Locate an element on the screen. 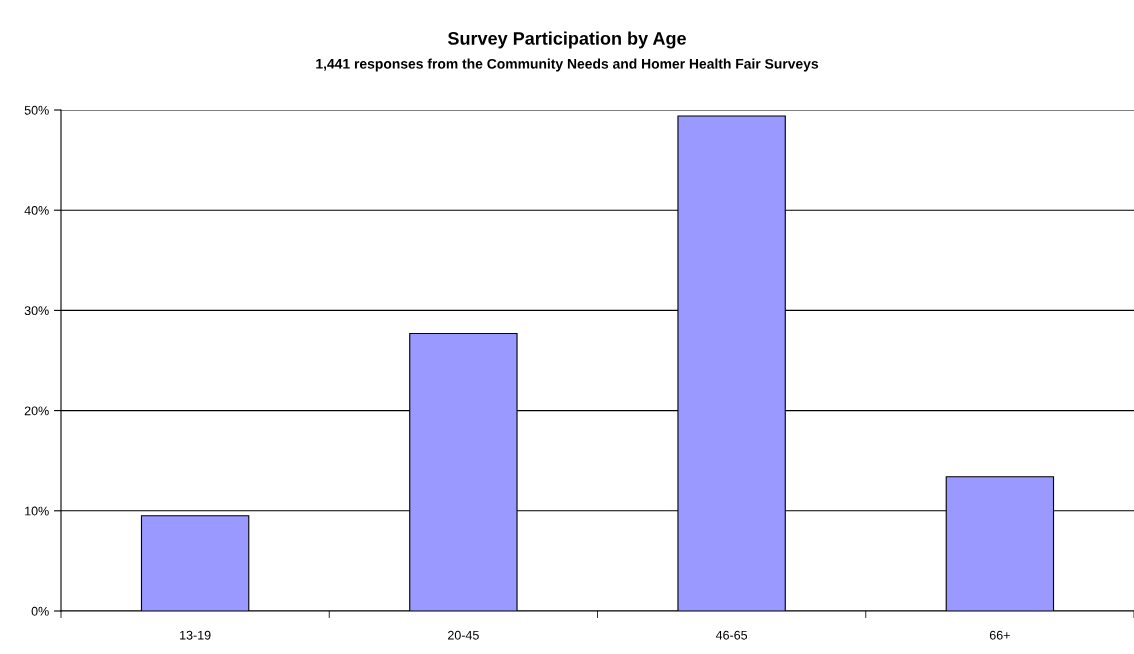 This screenshot has height=654, width=1134. x-tick-label: 13-19 is located at coordinates (195, 635).